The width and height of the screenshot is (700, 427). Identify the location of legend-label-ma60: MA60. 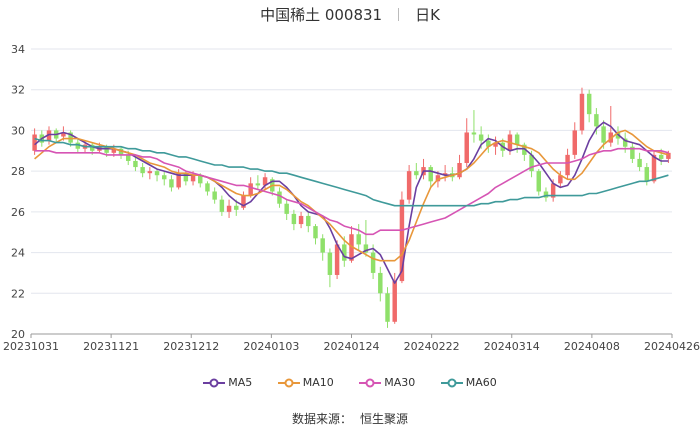
(481, 382).